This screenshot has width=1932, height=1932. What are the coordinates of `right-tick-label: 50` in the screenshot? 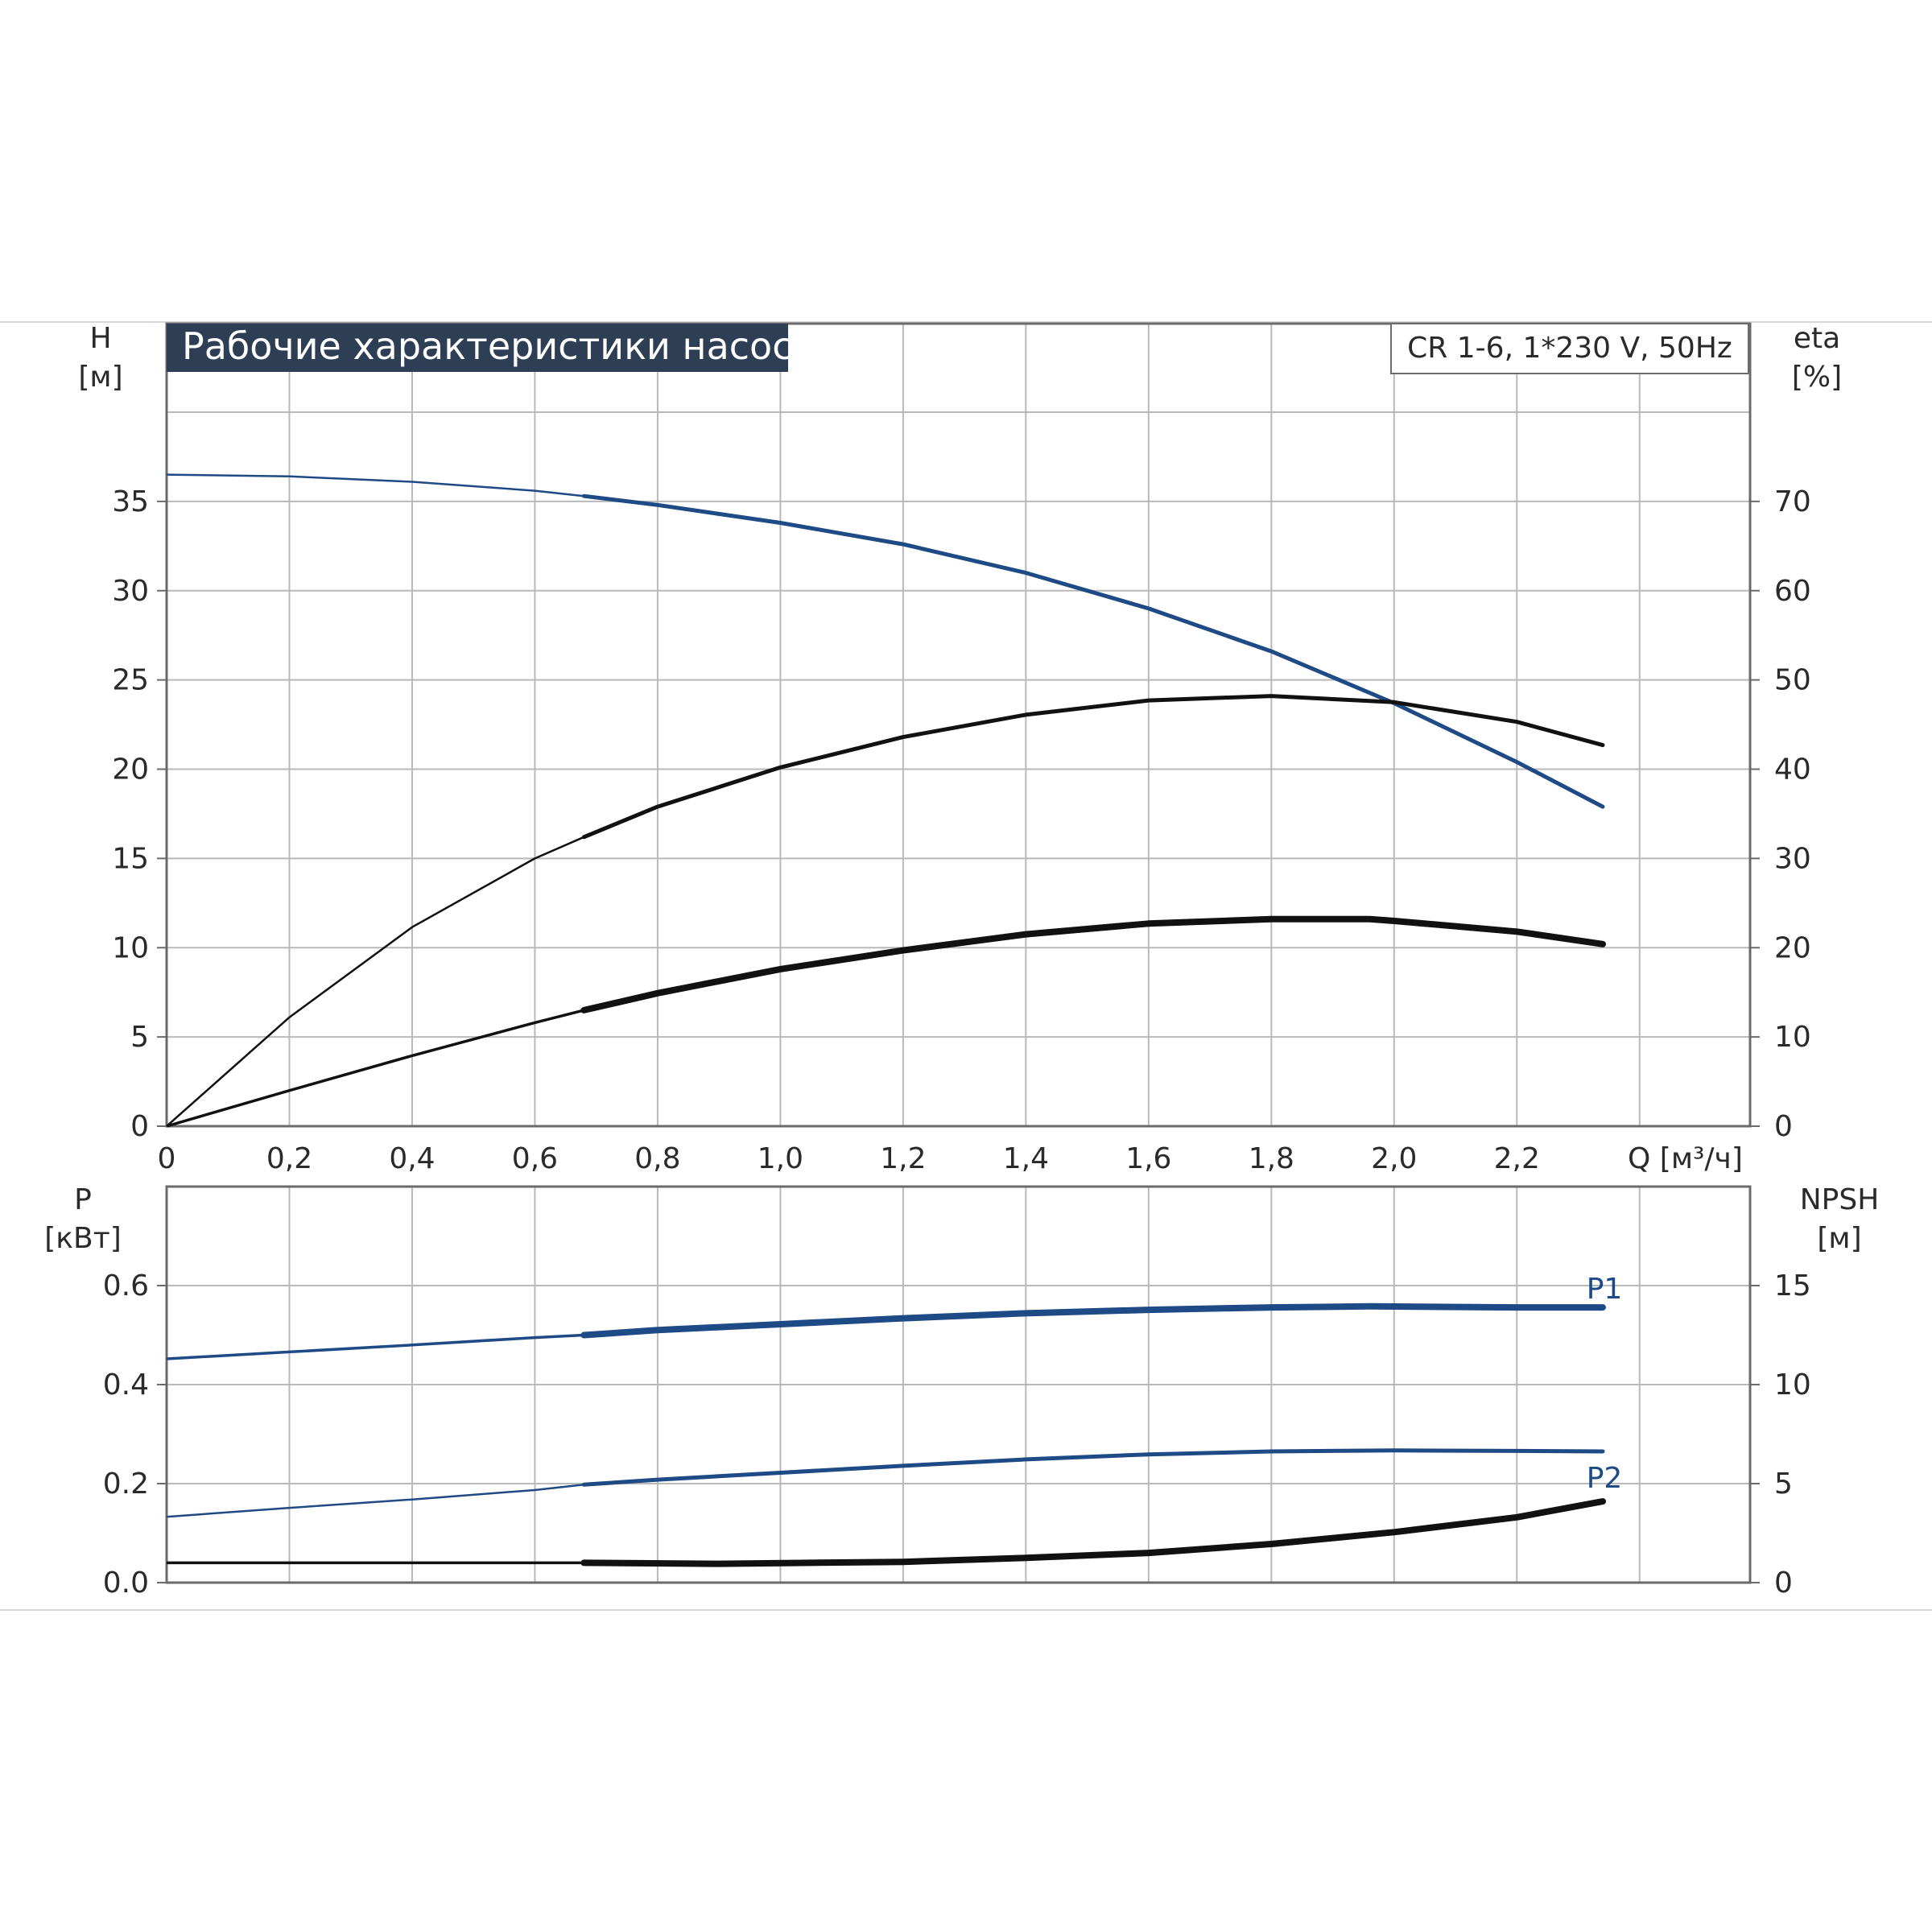 It's located at (1792, 680).